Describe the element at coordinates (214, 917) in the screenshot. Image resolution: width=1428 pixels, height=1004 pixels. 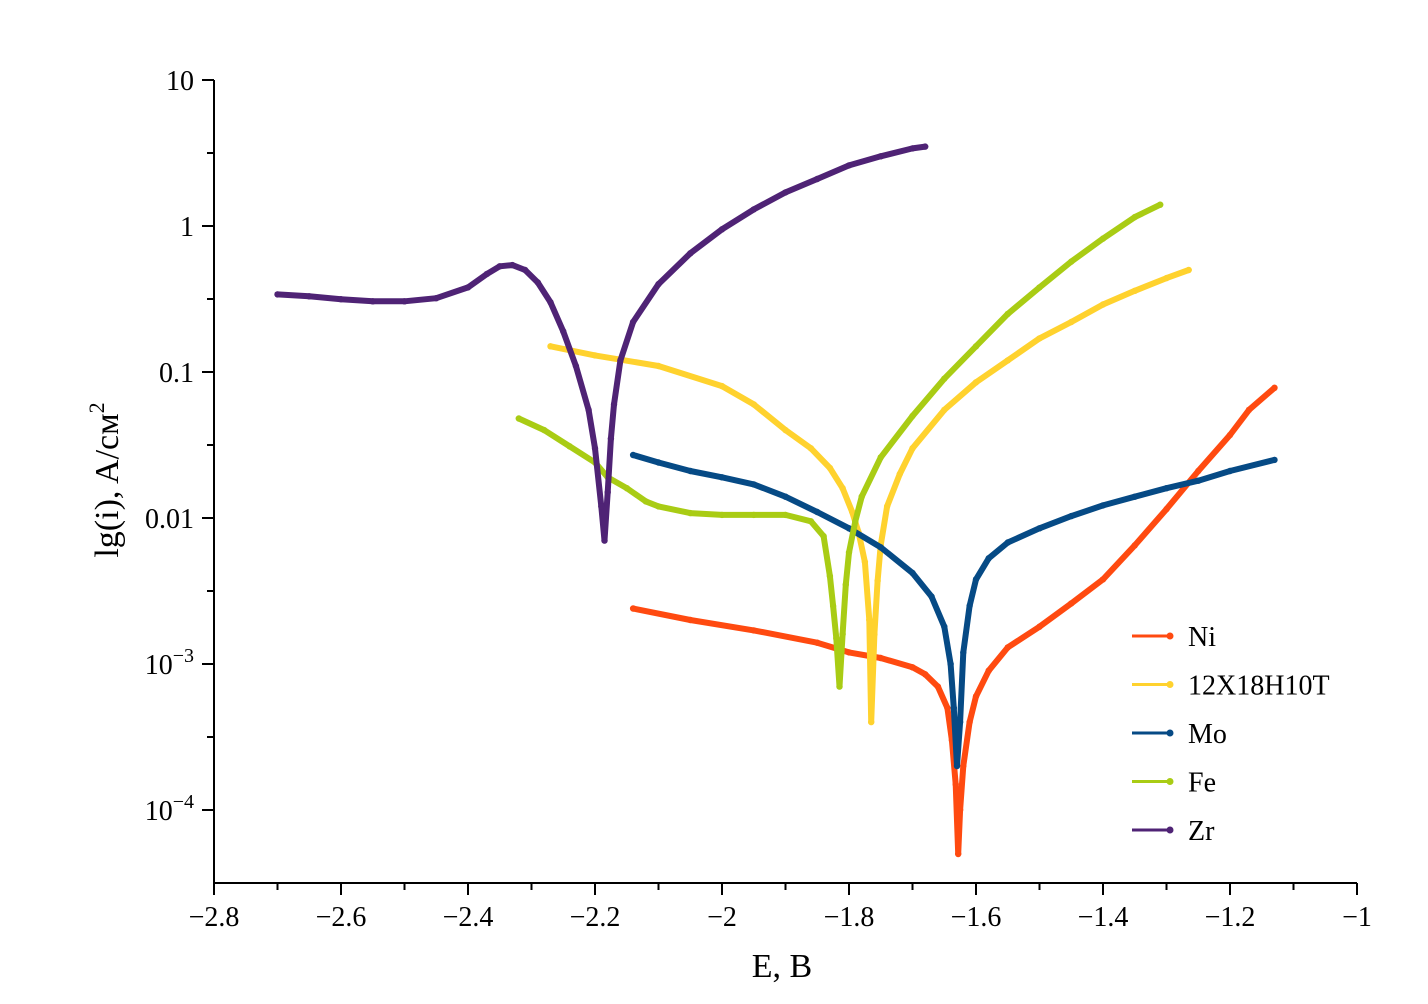
I see `x-tick-label: −2.8` at that location.